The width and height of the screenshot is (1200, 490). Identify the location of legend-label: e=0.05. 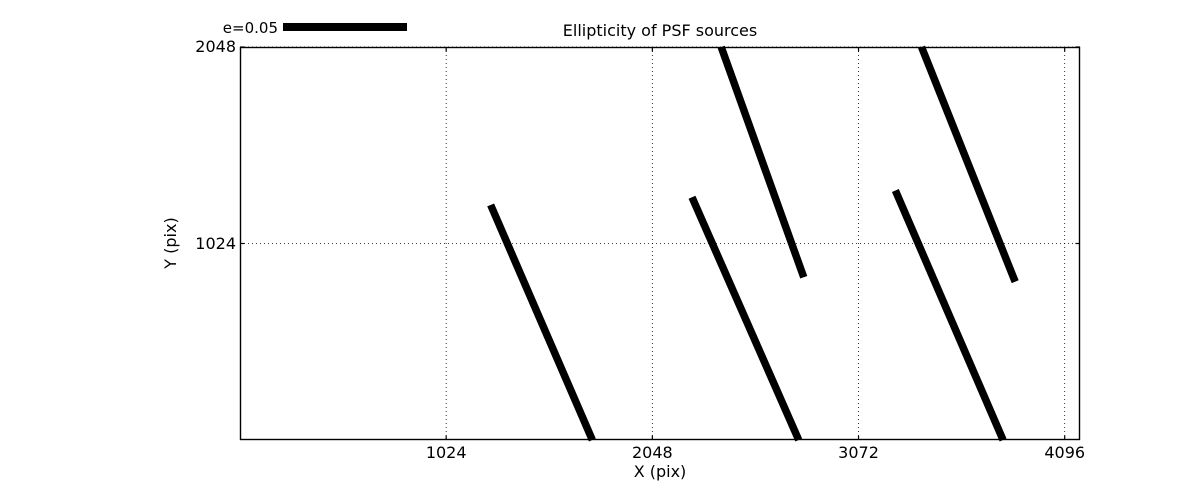
(250, 28).